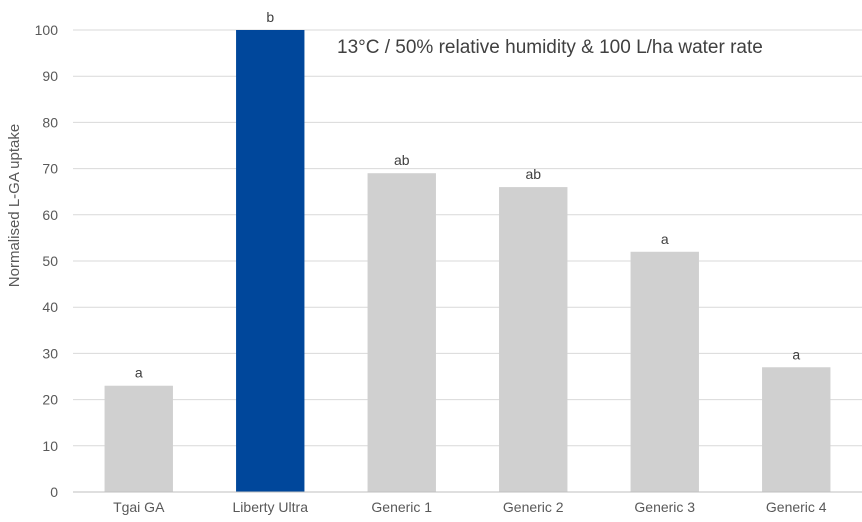 The image size is (862, 522). What do you see at coordinates (47, 30) in the screenshot?
I see `y-tick-label: 100` at bounding box center [47, 30].